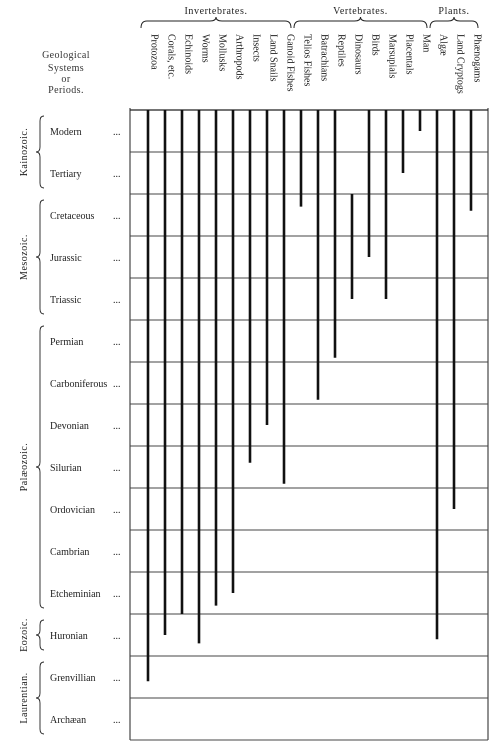 This screenshot has height=756, width=495. What do you see at coordinates (453, 11) in the screenshot?
I see `group-header-plants: Plants.` at bounding box center [453, 11].